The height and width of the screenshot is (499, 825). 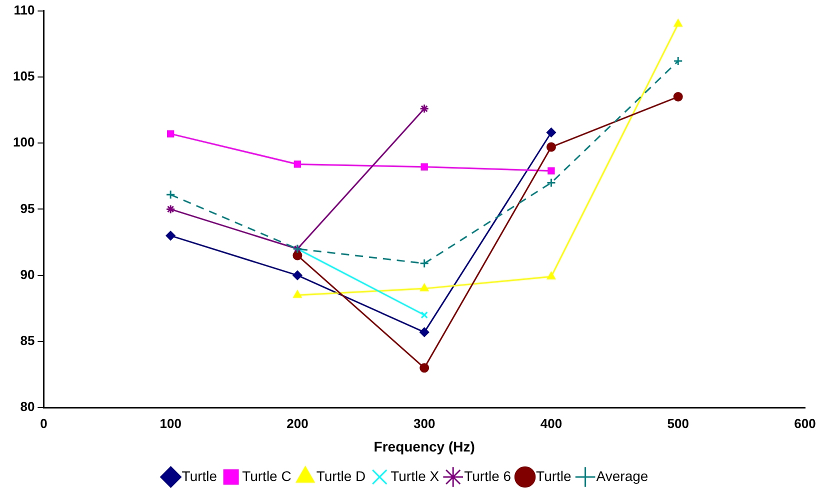 I want to click on y-tick-label: 100, so click(x=23, y=142).